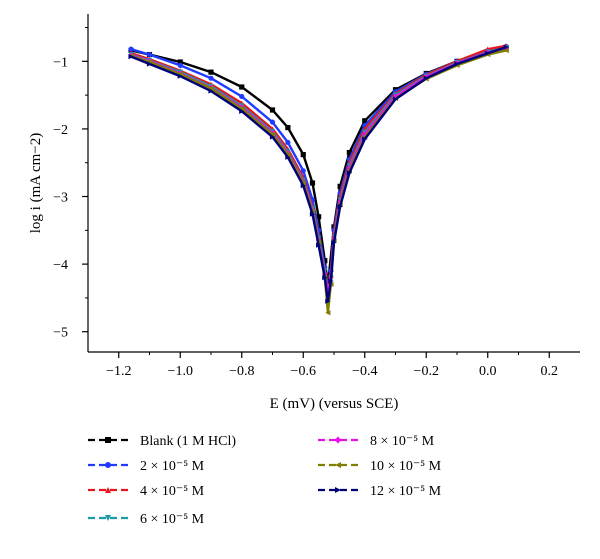  I want to click on y-tick-label: −5, so click(60, 333).